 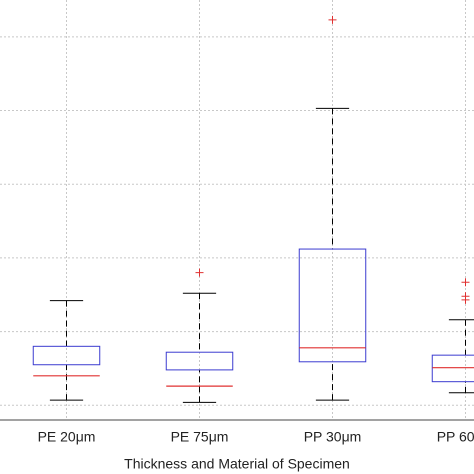 I want to click on x-tick-label: PE 75μm, so click(x=200, y=437).